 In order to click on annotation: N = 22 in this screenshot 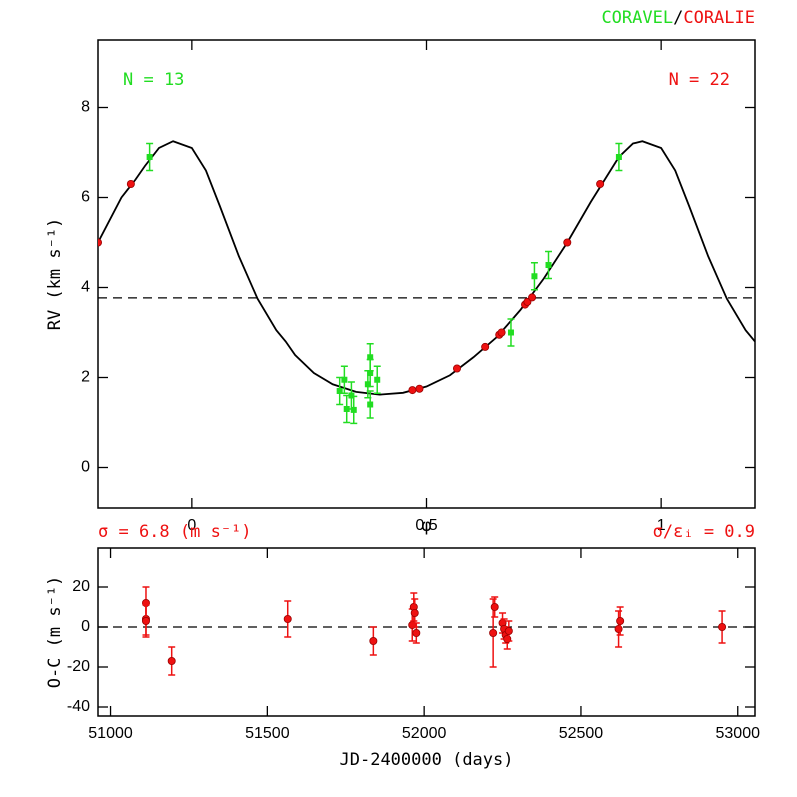, I will do `click(699, 80)`.